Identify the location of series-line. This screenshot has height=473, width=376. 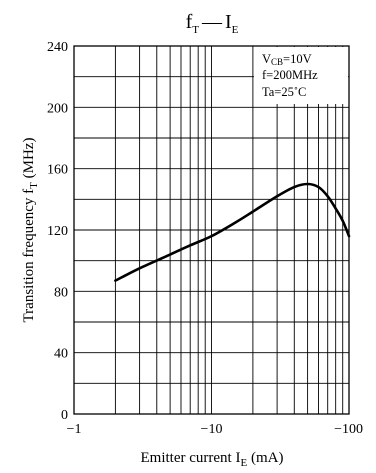
(232, 232).